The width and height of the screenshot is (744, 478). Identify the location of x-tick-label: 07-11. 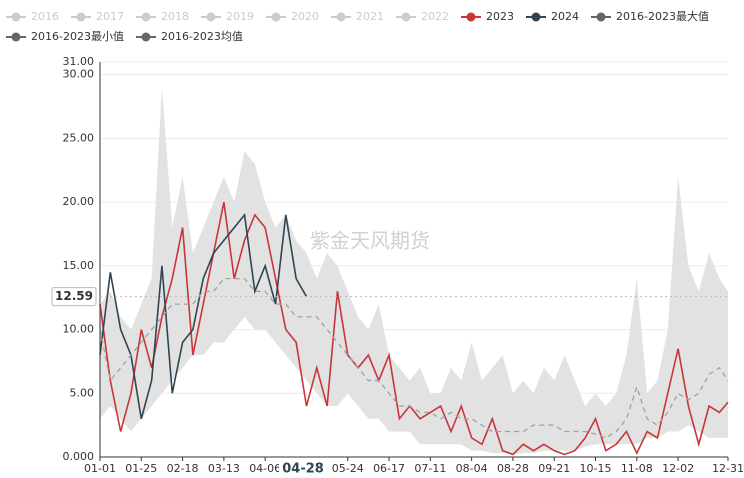
(430, 468).